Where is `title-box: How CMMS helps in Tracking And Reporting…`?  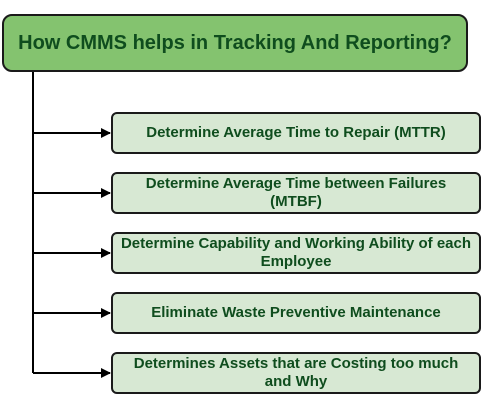 title-box: How CMMS helps in Tracking And Reporting… is located at coordinates (235, 43).